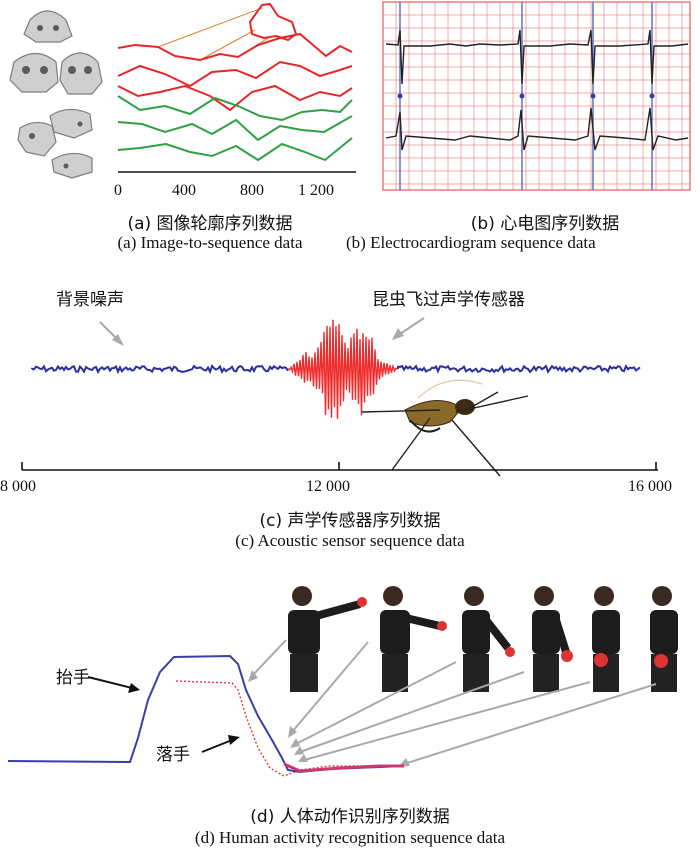 This screenshot has height=853, width=700. I want to click on x-tick-a: 400, so click(184, 190).